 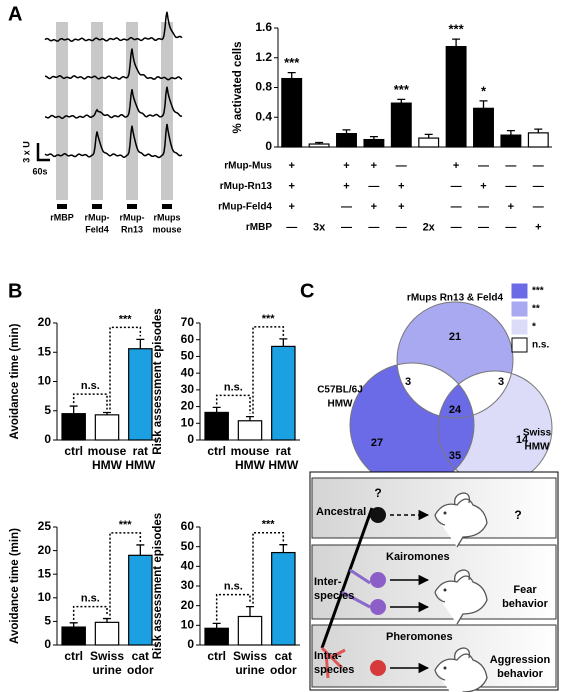 I want to click on row-label: rMBP, so click(x=259, y=227).